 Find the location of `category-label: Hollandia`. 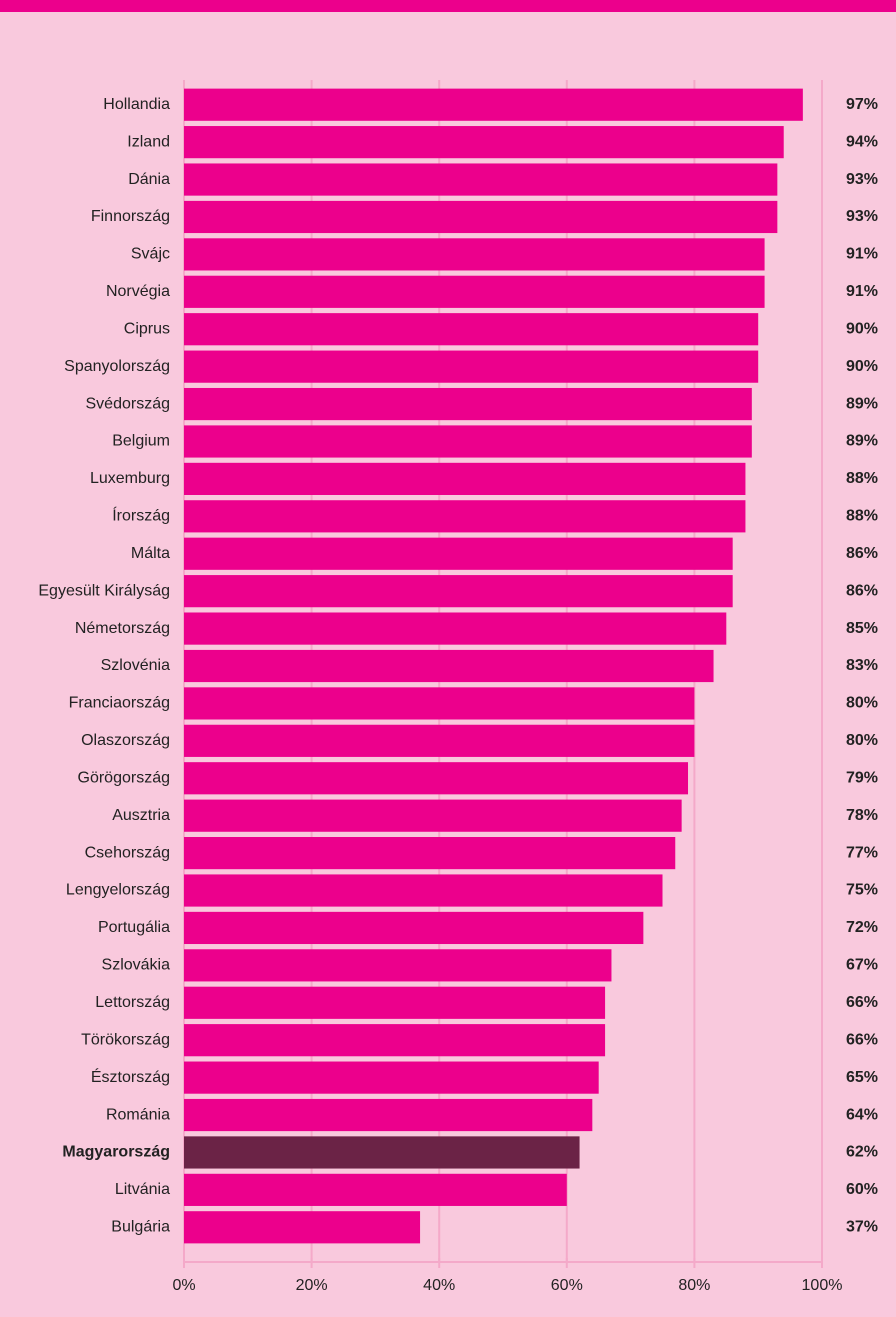

category-label: Hollandia is located at coordinates (136, 104).